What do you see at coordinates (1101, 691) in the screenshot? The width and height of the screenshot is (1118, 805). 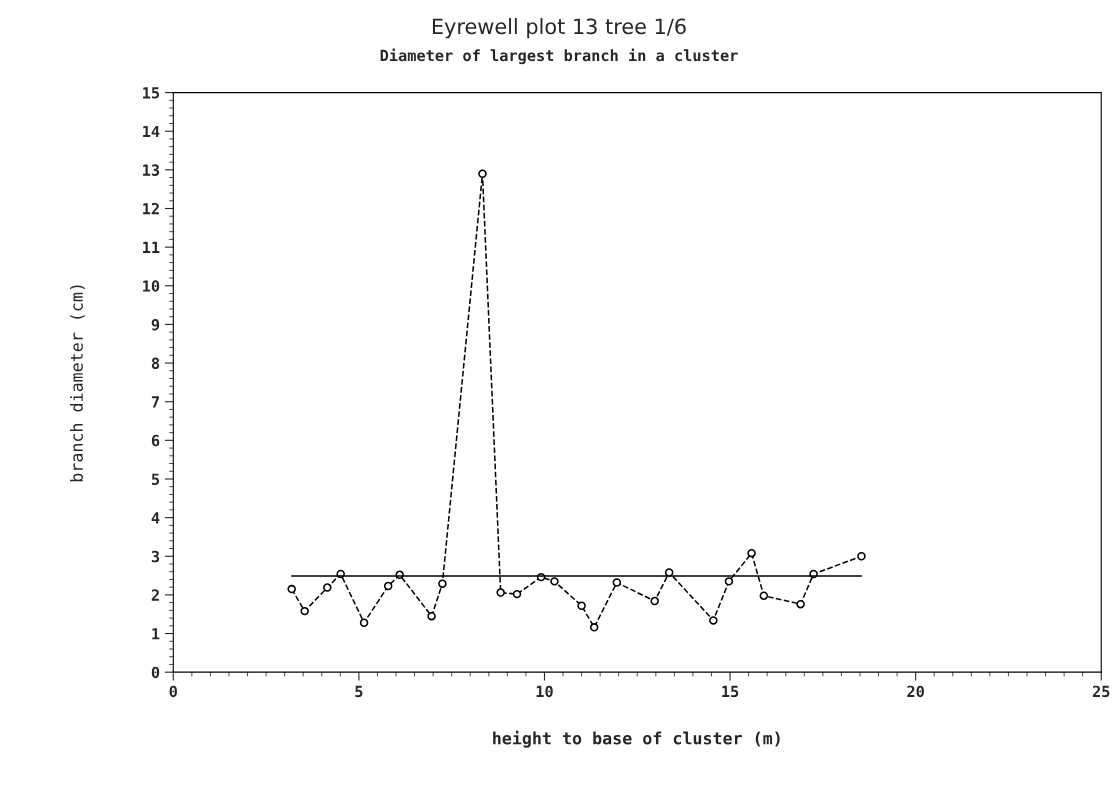 I see `x-tick-label: 25` at bounding box center [1101, 691].